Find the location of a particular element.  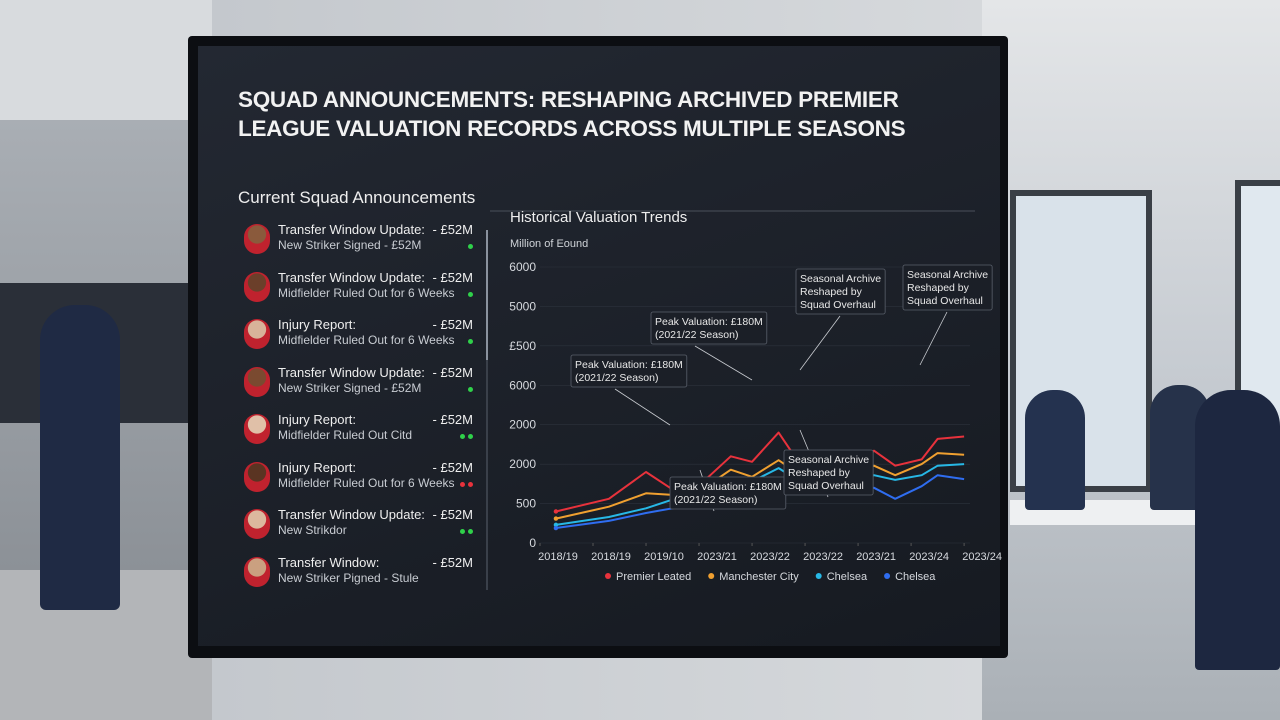

annotation-text: (2021/22 Season) is located at coordinates (715, 500).